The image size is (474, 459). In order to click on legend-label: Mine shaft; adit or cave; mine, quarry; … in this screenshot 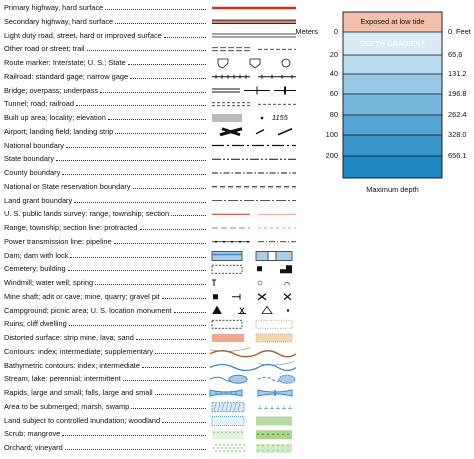, I will do `click(82, 296)`.